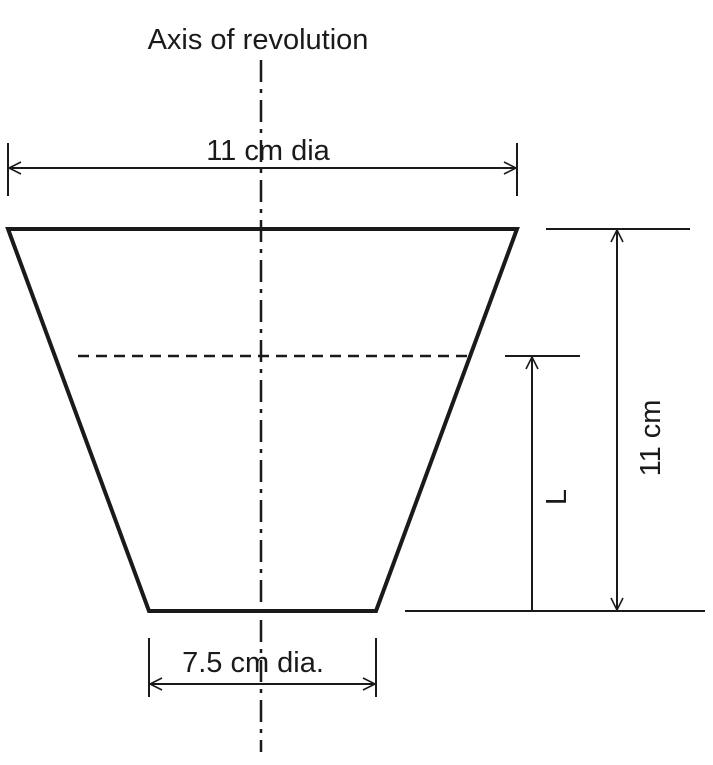 The width and height of the screenshot is (713, 765). Describe the element at coordinates (253, 663) in the screenshot. I see `bottom-diameter-label: 7.5 cm dia.` at that location.